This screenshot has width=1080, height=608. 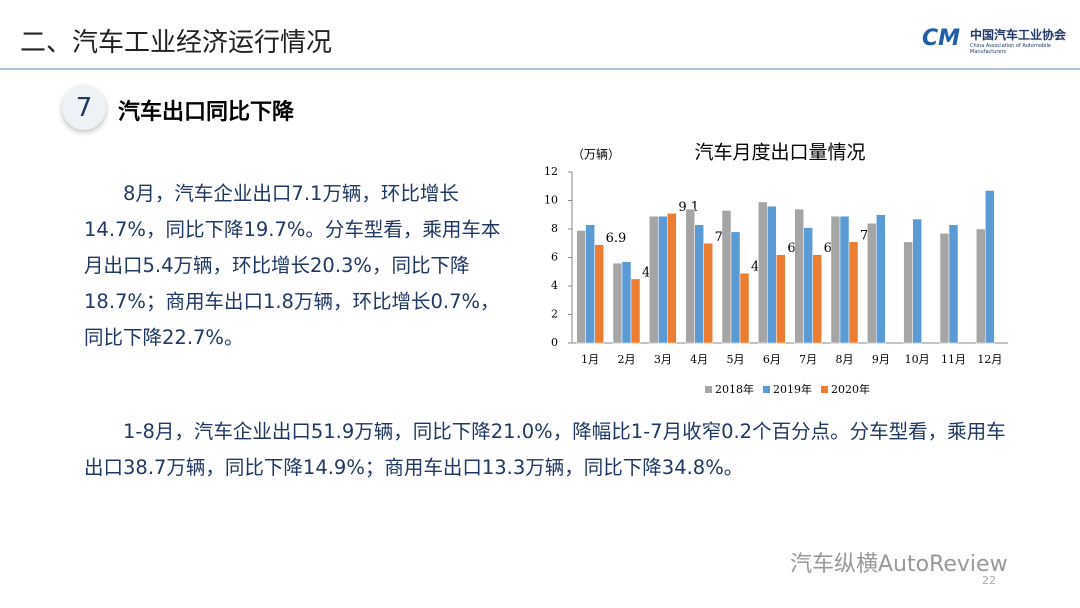 I want to click on x-tick-label: 11月, so click(x=953, y=359).